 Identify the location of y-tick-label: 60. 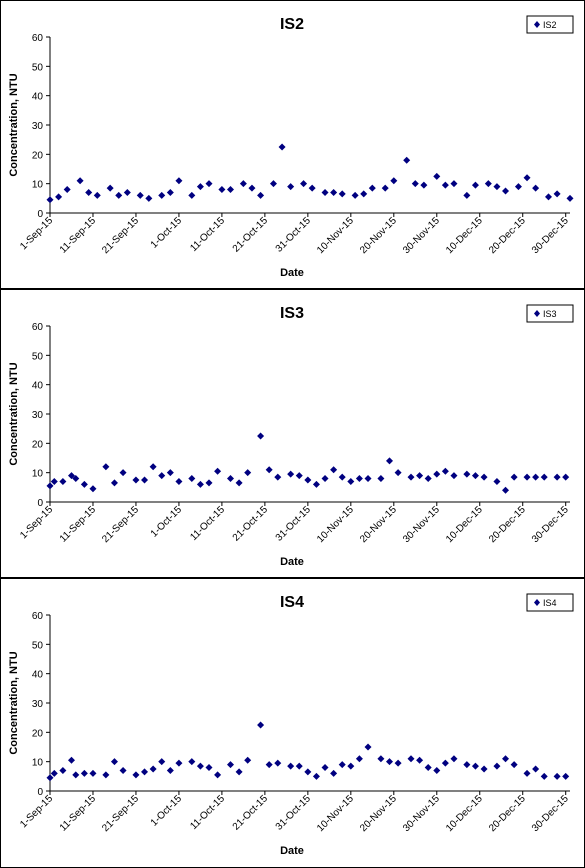
(38, 616).